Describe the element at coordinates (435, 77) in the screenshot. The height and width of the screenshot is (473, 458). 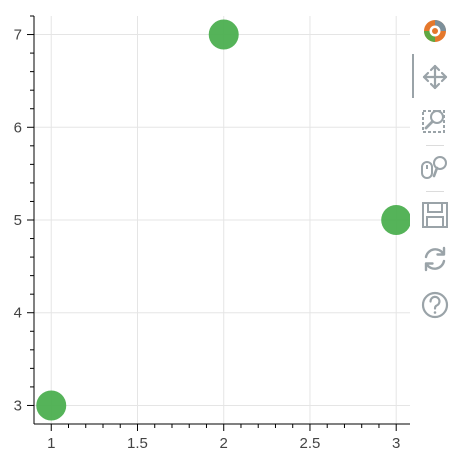
I see `pan-icon` at that location.